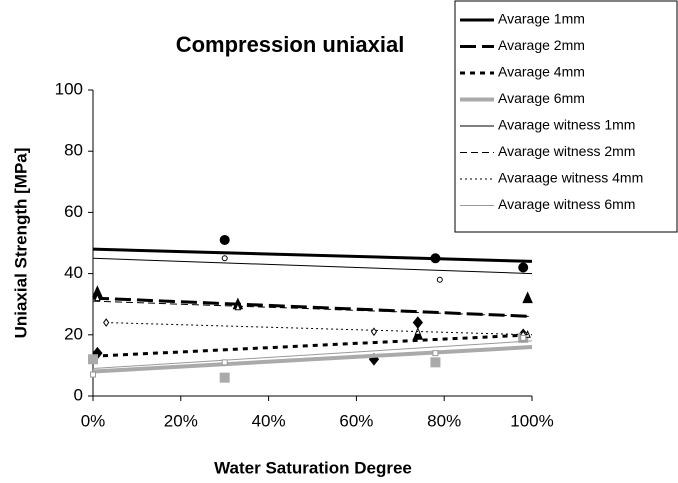 Image resolution: width=678 pixels, height=483 pixels. What do you see at coordinates (73, 150) in the screenshot?
I see `y-tick-label: 80` at bounding box center [73, 150].